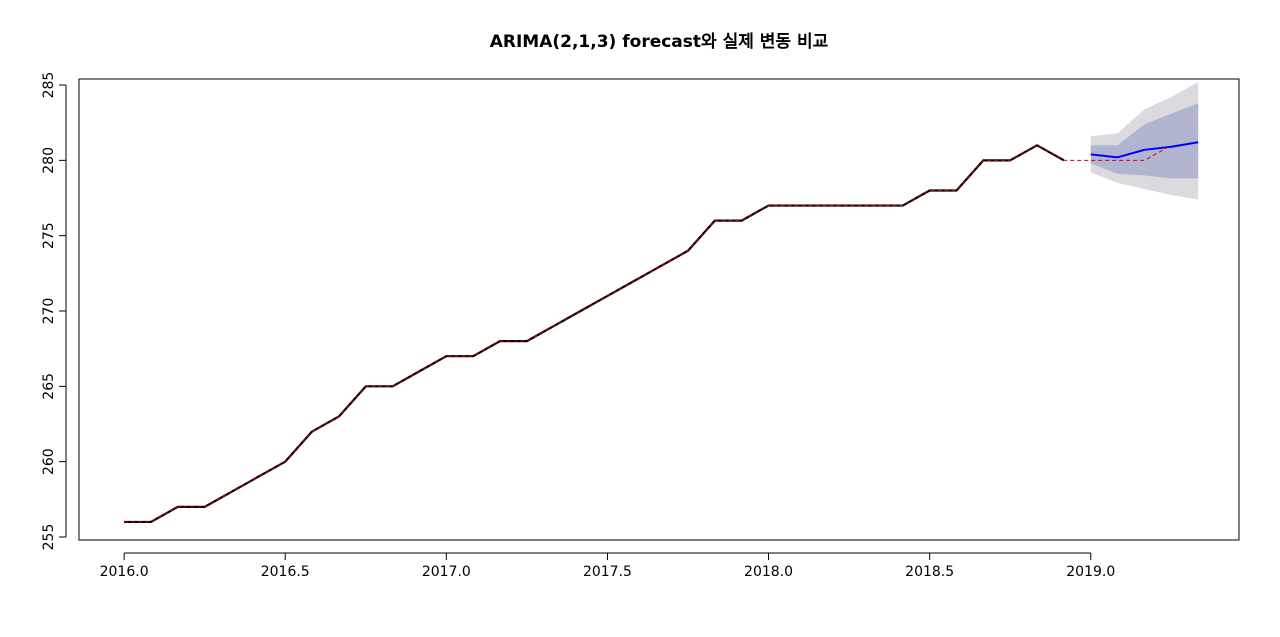  Describe the element at coordinates (929, 572) in the screenshot. I see `x-tick-label: 2018.5` at that location.